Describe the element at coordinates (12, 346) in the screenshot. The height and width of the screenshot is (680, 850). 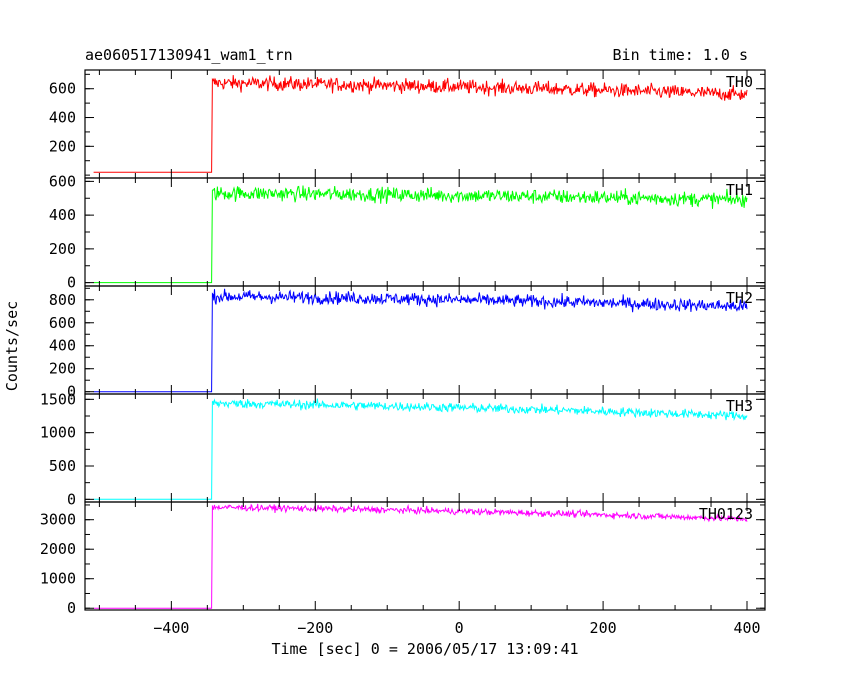
I see `y-axis-label: Counts/sec` at that location.